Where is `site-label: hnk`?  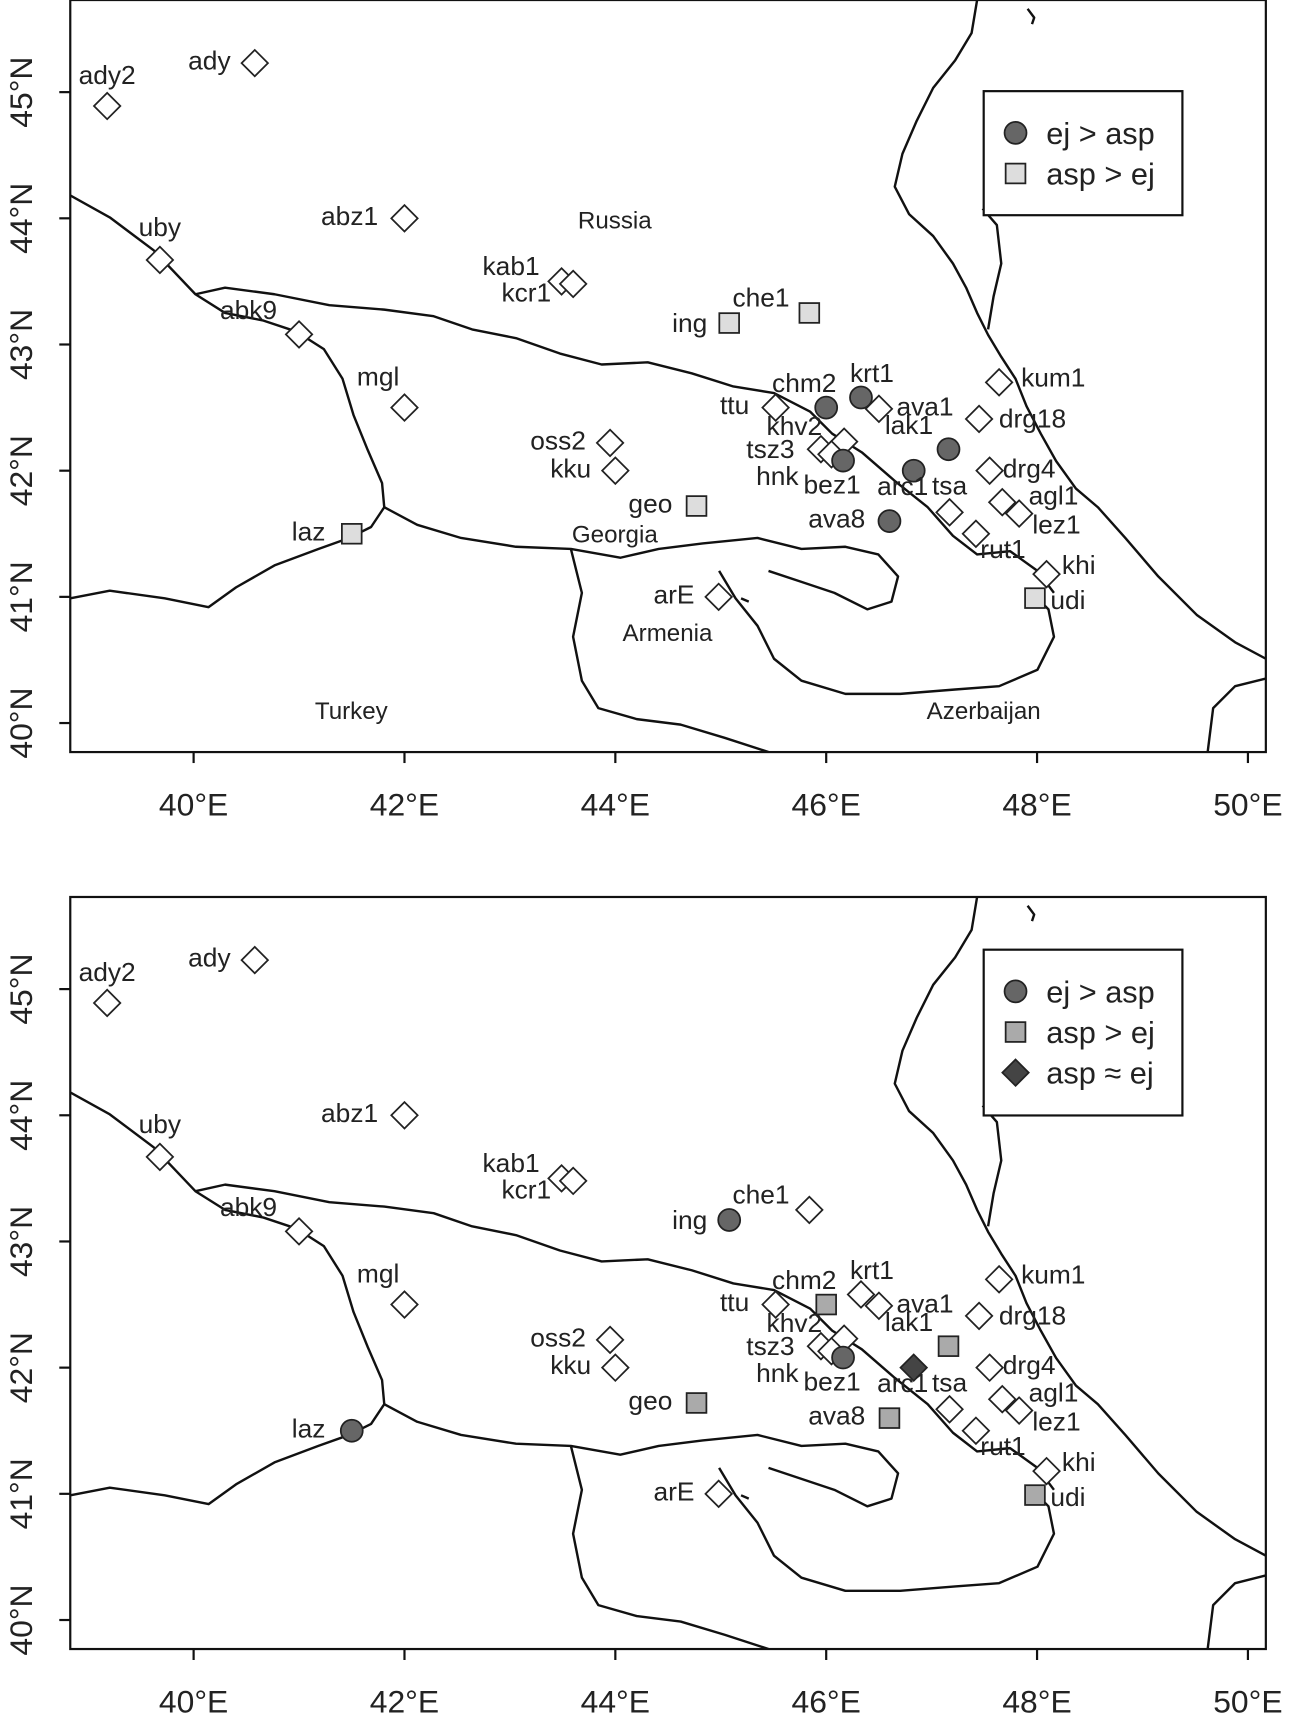
site-label: hnk is located at coordinates (777, 1373).